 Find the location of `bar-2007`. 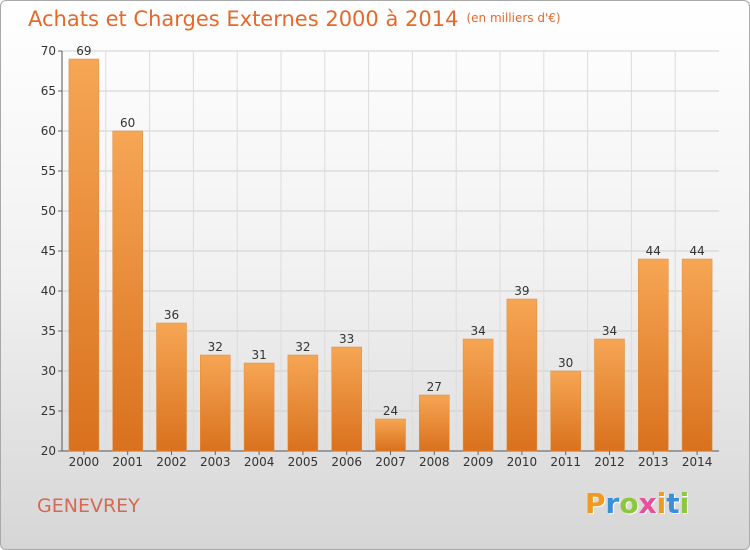

bar-2007 is located at coordinates (390, 435).